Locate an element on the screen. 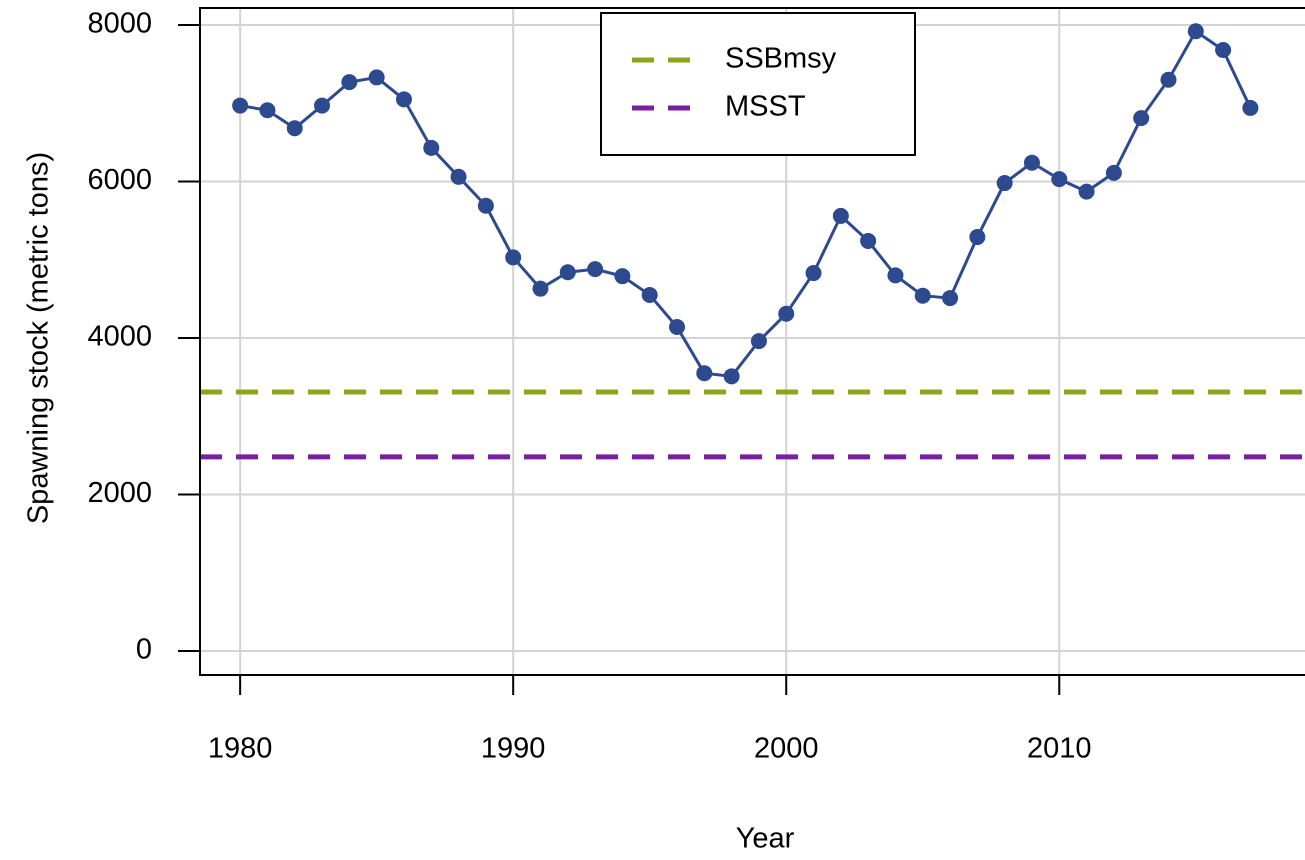  y-tick-label: 4000 is located at coordinates (119, 337).